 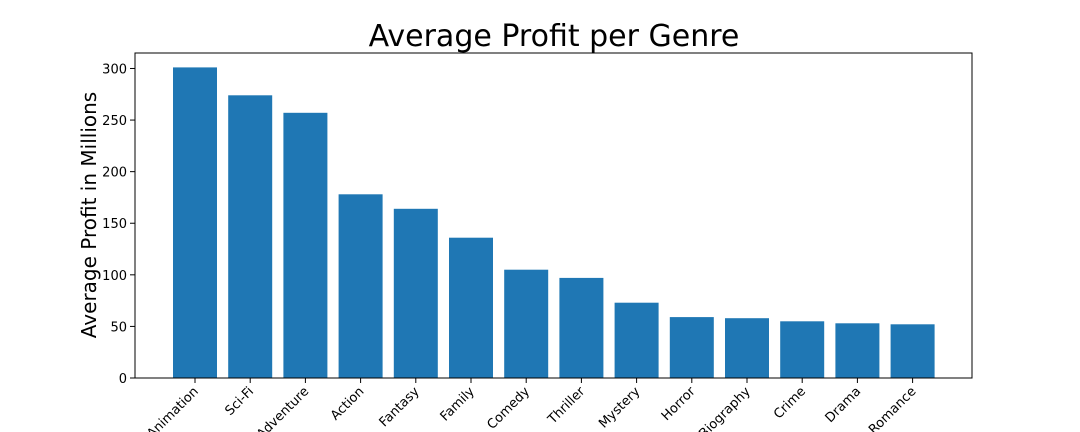 I want to click on bar-biography, so click(x=747, y=348).